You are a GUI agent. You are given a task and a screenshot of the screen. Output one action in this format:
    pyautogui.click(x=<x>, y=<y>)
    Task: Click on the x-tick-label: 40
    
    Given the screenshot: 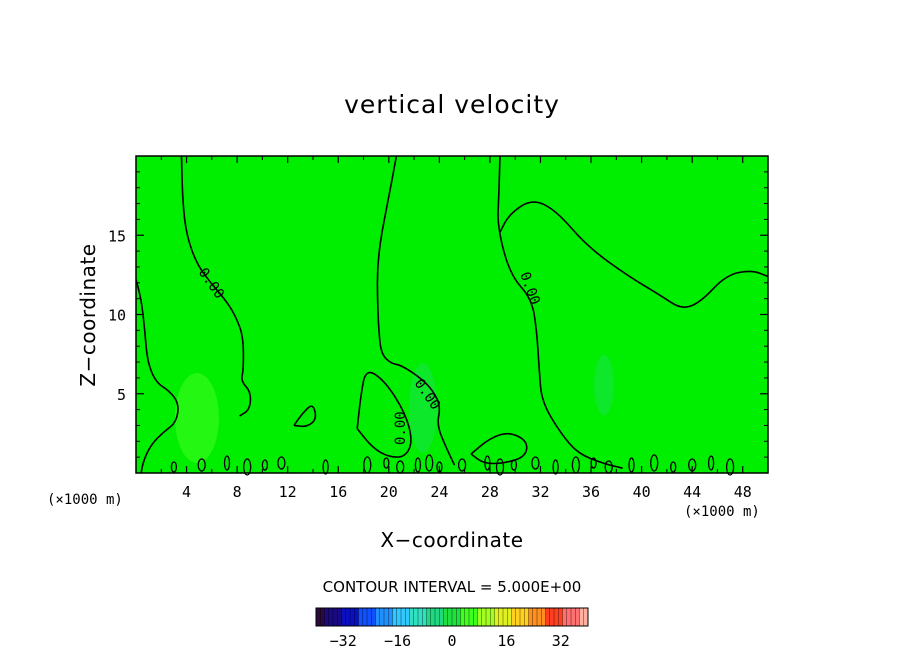 What is the action you would take?
    pyautogui.click(x=642, y=492)
    